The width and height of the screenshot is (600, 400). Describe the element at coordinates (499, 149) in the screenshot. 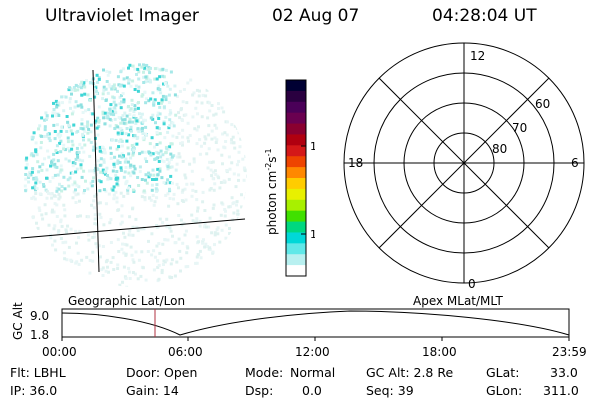

I see `mlat-label-80: 80` at that location.